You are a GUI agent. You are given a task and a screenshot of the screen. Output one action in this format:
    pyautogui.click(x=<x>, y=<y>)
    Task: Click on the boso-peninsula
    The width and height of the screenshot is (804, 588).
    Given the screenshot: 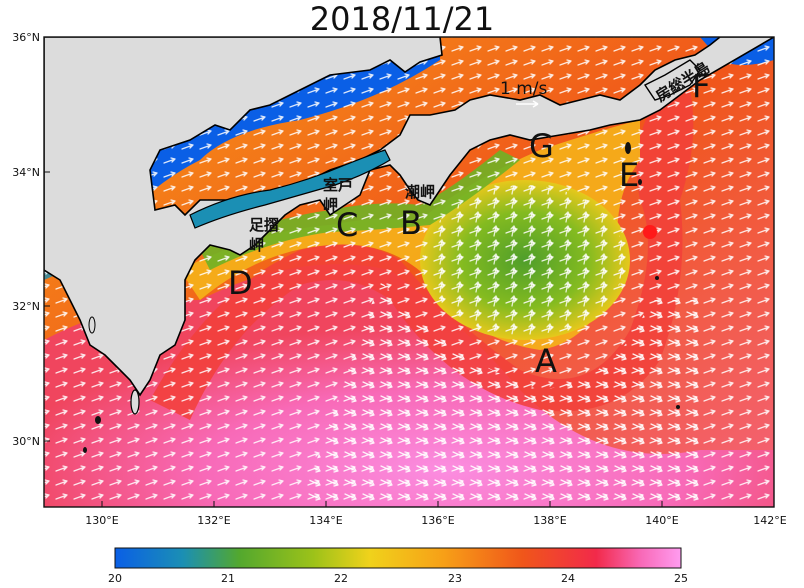 What is the action you would take?
    pyautogui.click(x=672, y=80)
    